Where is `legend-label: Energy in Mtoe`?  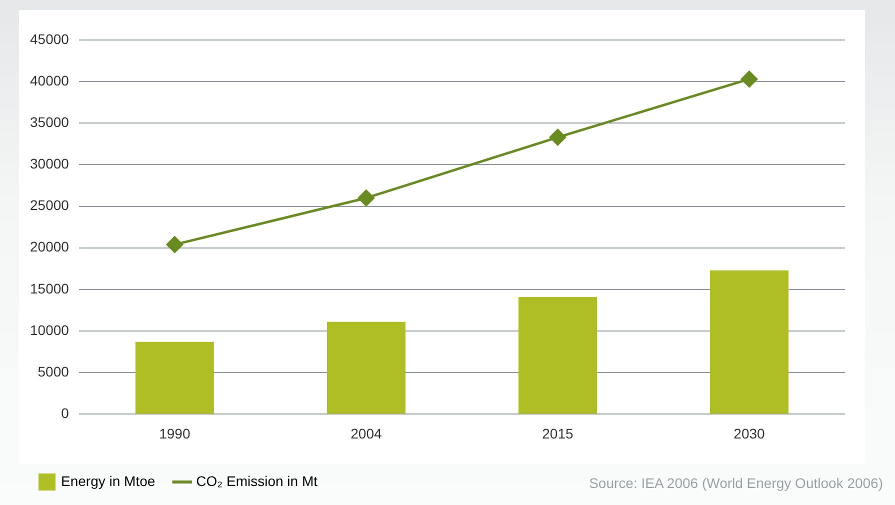
legend-label: Energy in Mtoe is located at coordinates (108, 480).